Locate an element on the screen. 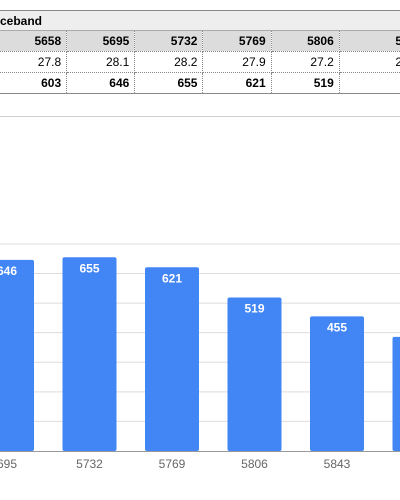  table-cell: 27.8 is located at coordinates (34, 62).